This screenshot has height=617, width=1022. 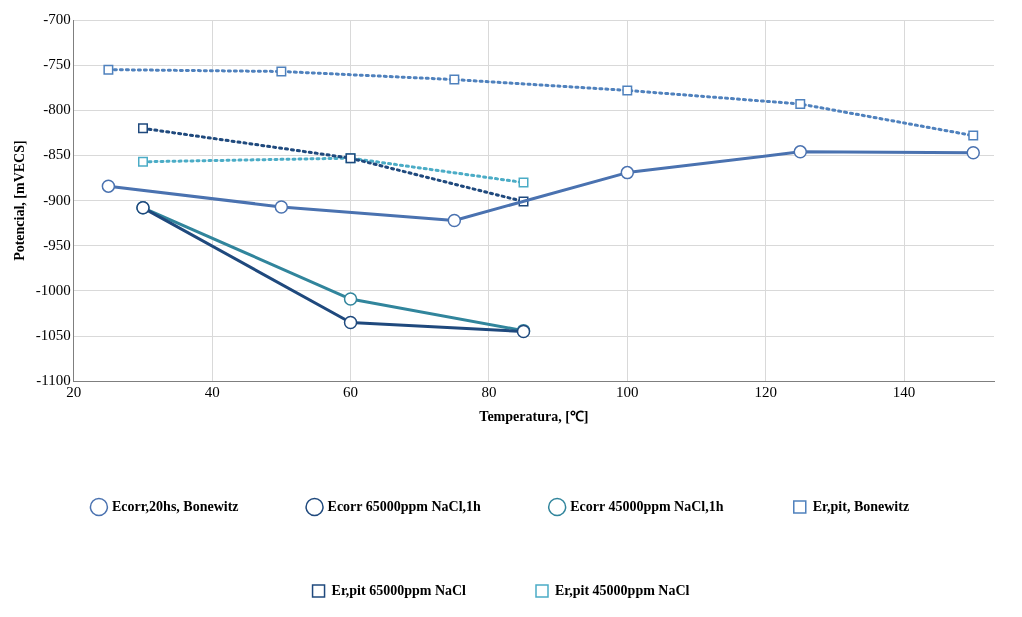 I want to click on y-tick-label: -850, so click(x=57, y=154).